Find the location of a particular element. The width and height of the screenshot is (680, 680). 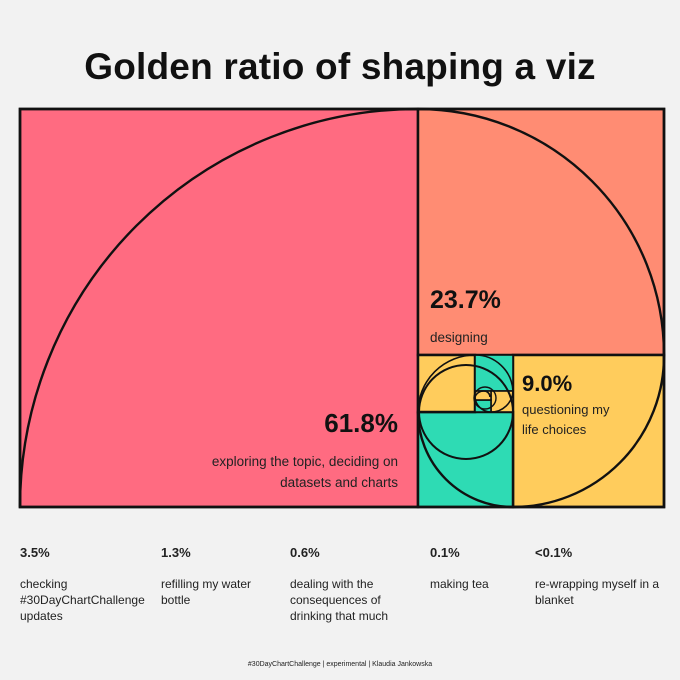

segment-3-label-line: questioning my is located at coordinates (566, 409).